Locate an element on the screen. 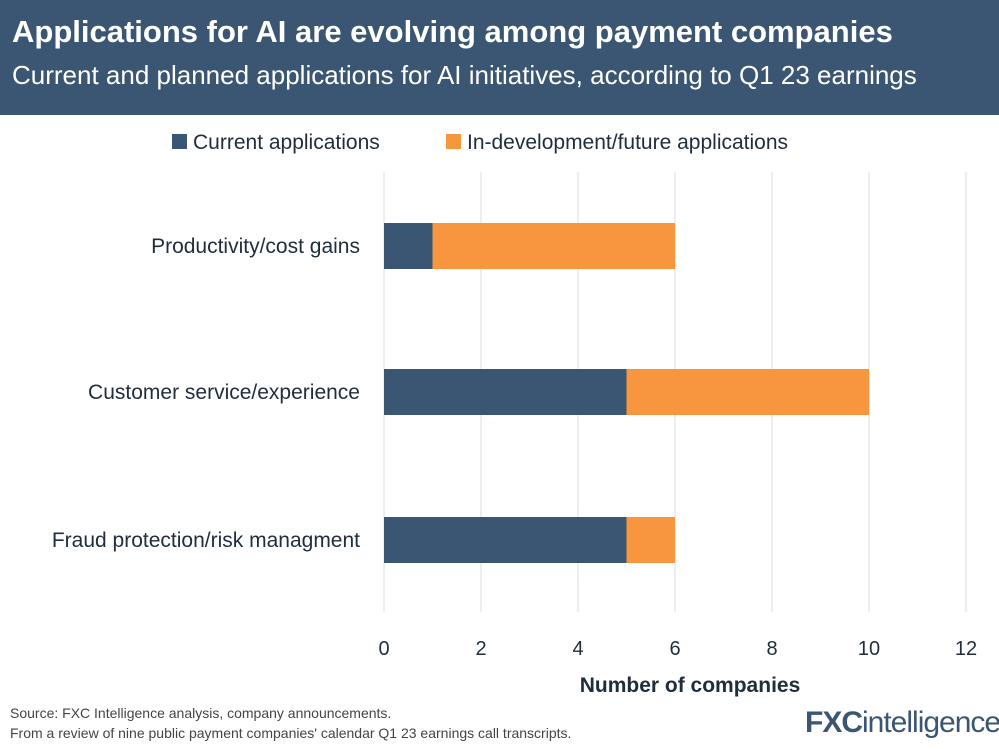 Image resolution: width=999 pixels, height=749 pixels. legend-label: Current applications is located at coordinates (286, 142).